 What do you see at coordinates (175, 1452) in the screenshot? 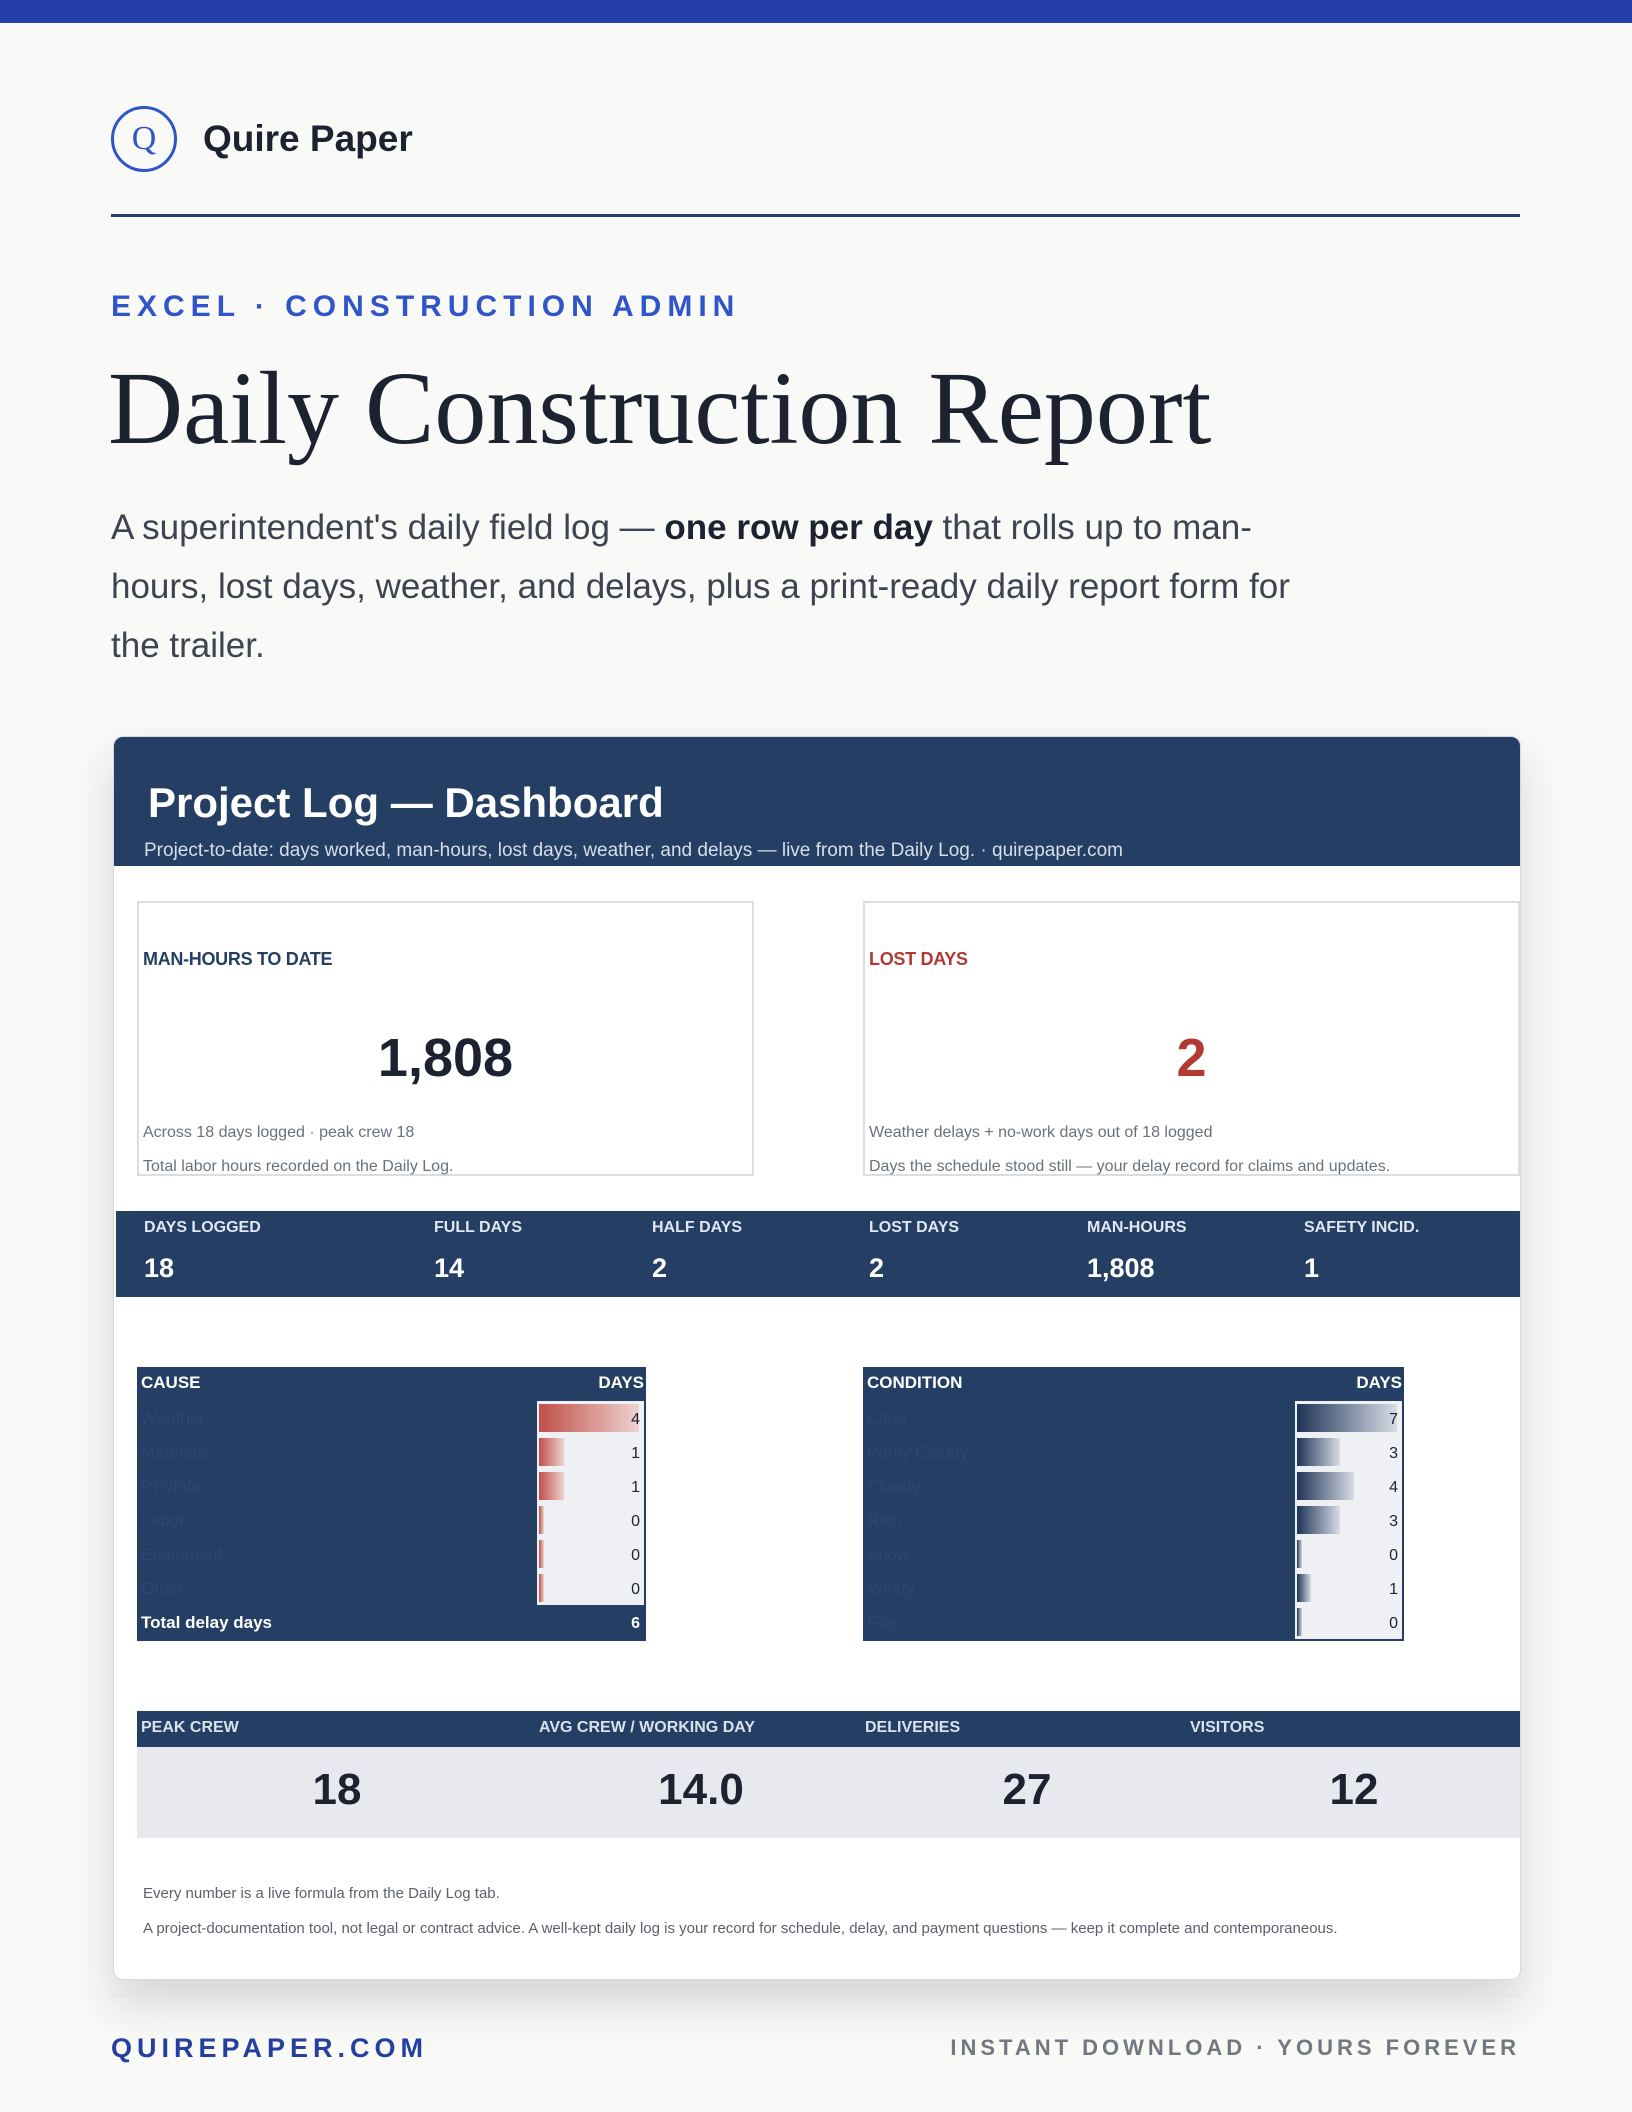
I see `row-label: Materials` at bounding box center [175, 1452].